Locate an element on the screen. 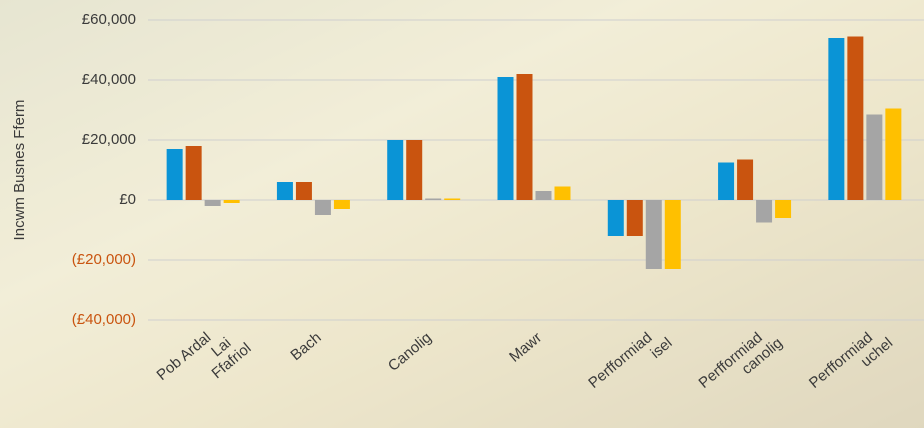 Image resolution: width=924 pixels, height=428 pixels. y-tick-label: (£40,000) is located at coordinates (104, 319).